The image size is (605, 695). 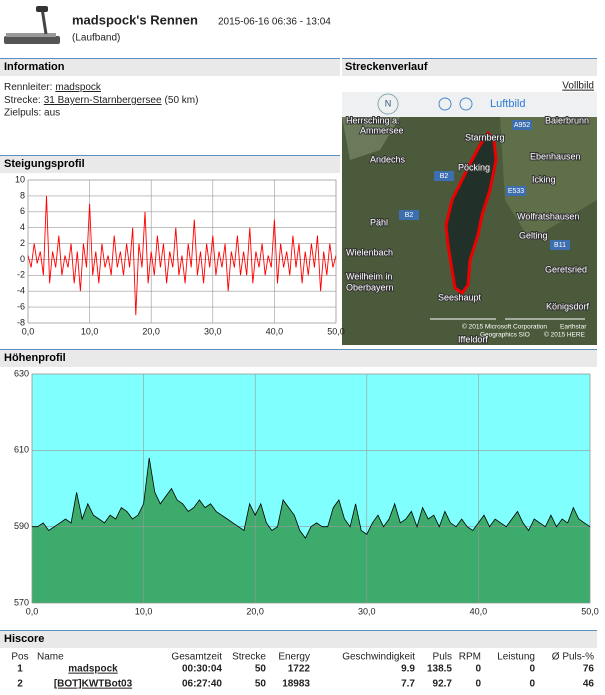 What do you see at coordinates (44, 164) in the screenshot?
I see `section-title: Steigungsprofil` at bounding box center [44, 164].